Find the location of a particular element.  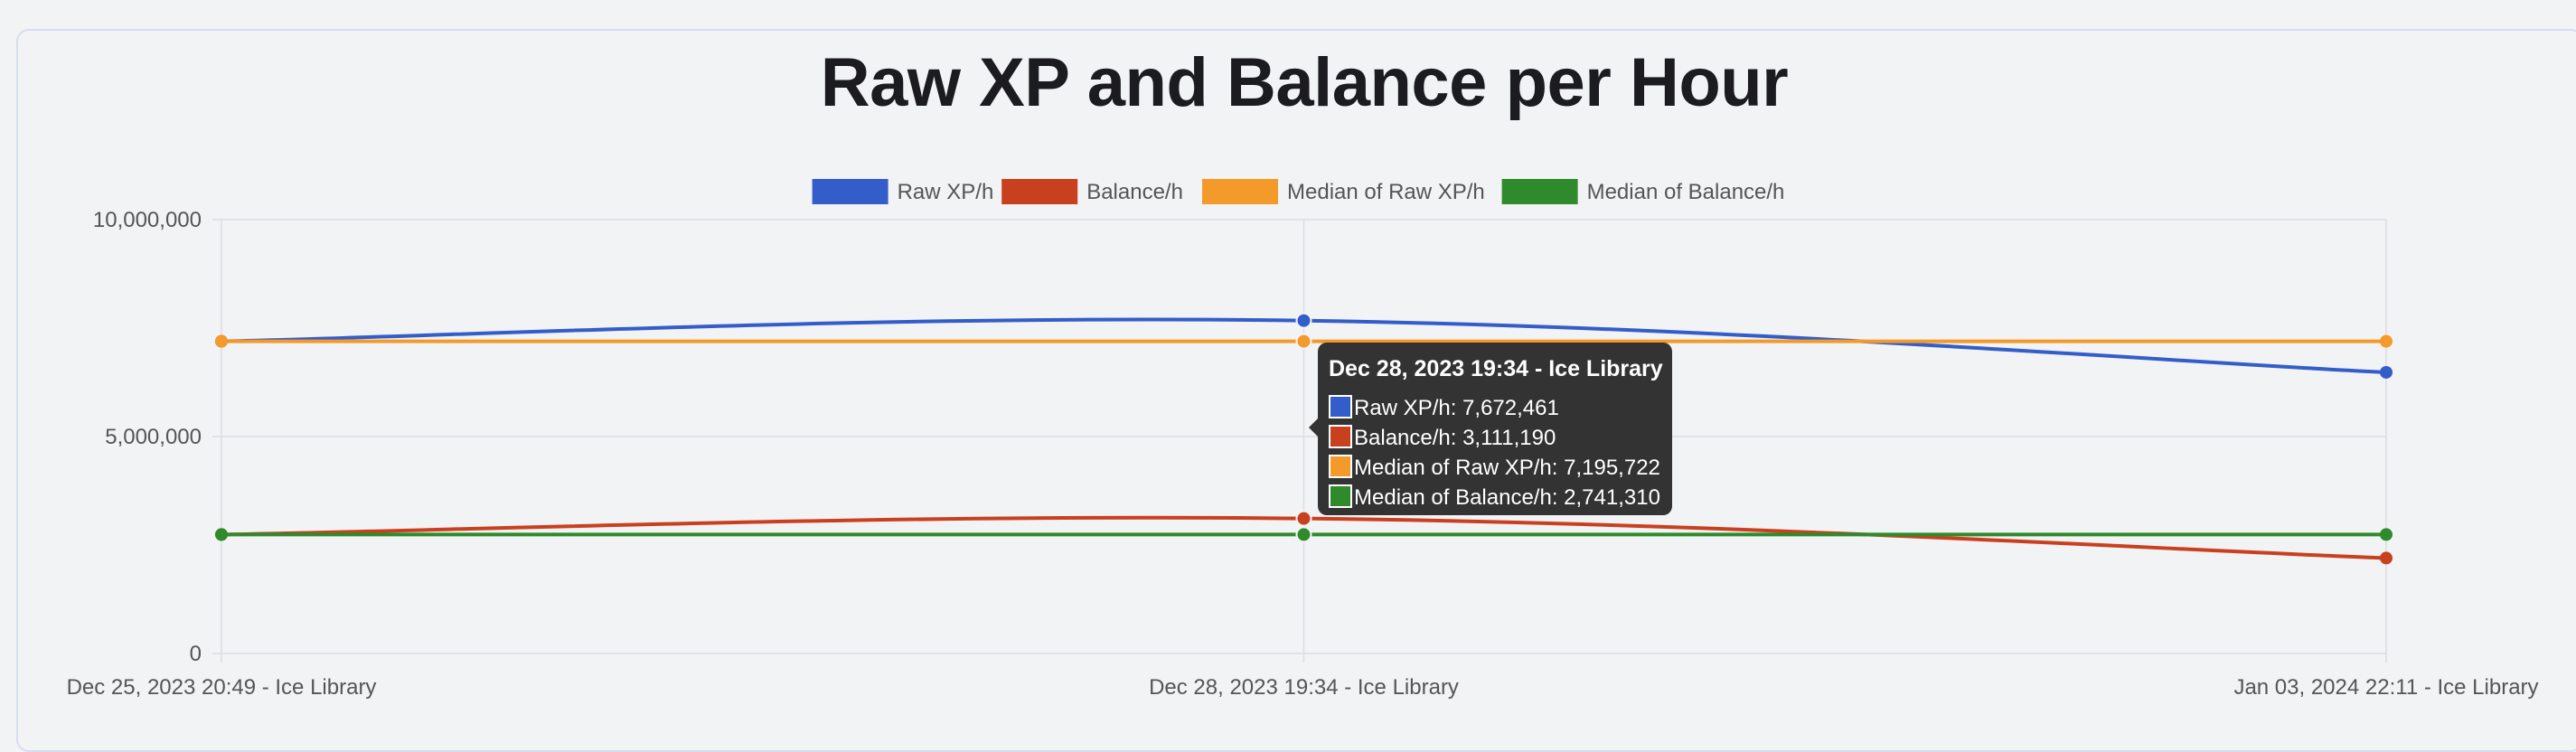

x-tick-label: Jan 03, 2024 22:11 - Ice Library is located at coordinates (2385, 687).